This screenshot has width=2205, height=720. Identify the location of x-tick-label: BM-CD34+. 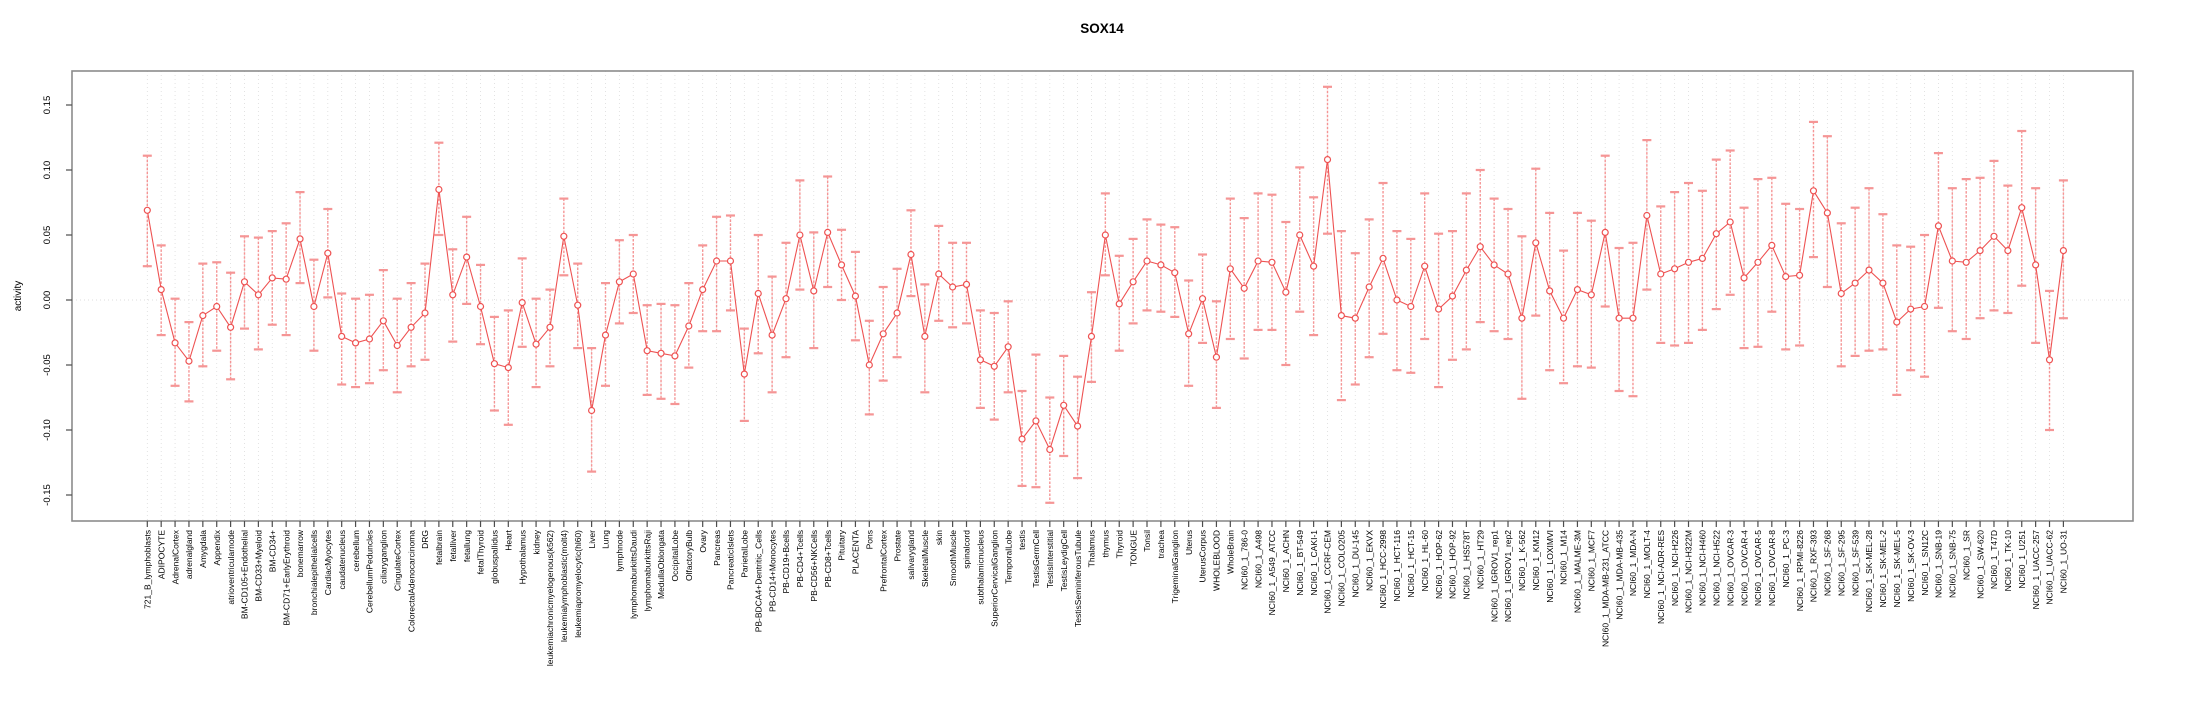
(272, 551).